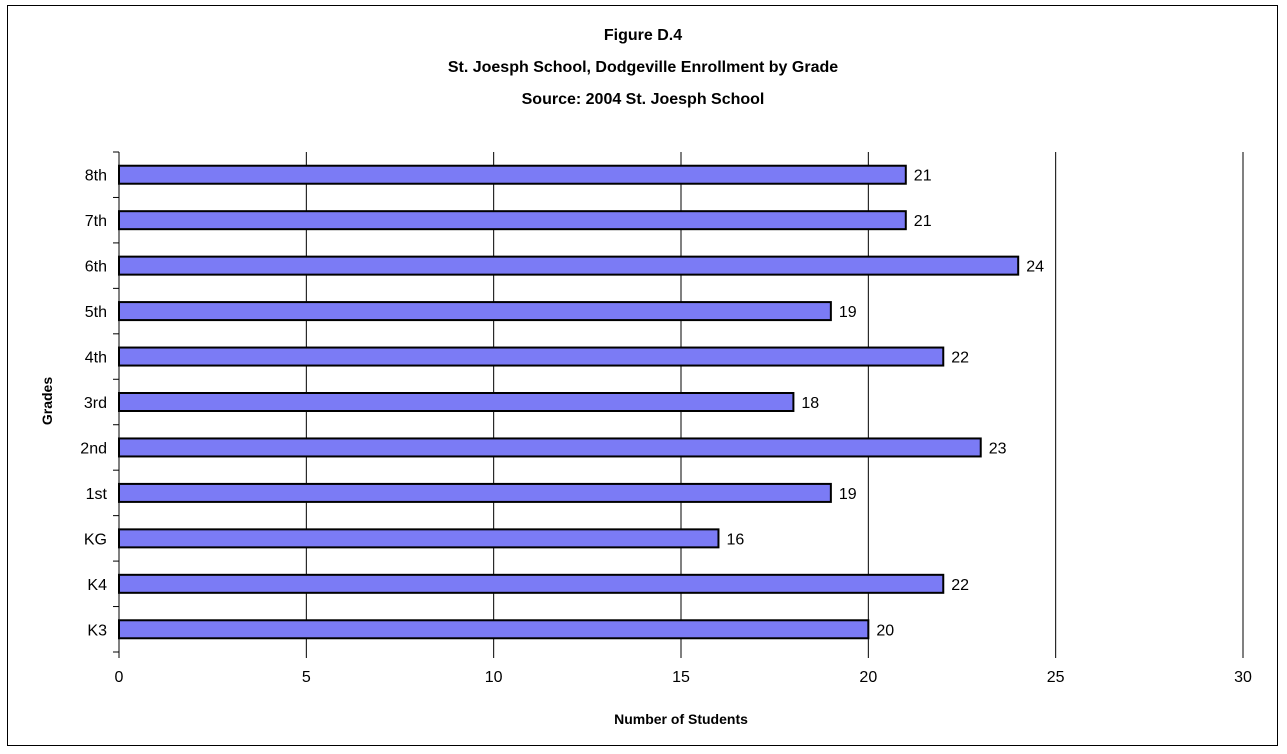 The height and width of the screenshot is (754, 1287). I want to click on bar-6th, so click(569, 265).